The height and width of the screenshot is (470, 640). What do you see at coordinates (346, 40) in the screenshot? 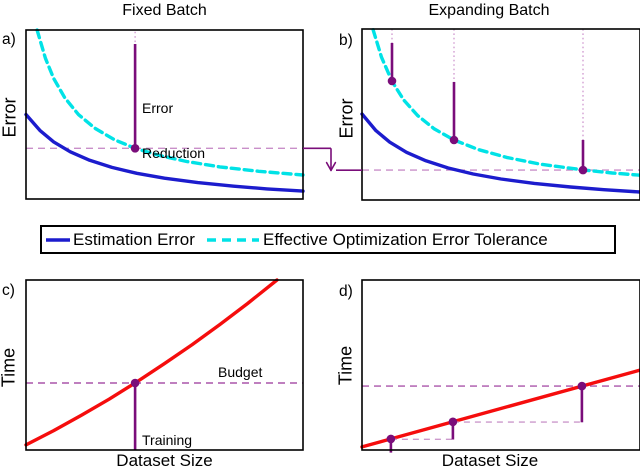
I see `panel-b-letter: b)` at bounding box center [346, 40].